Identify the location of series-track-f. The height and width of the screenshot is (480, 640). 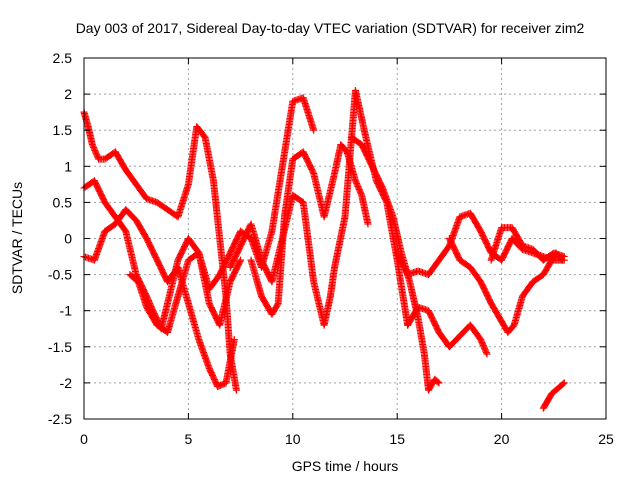
(309, 229).